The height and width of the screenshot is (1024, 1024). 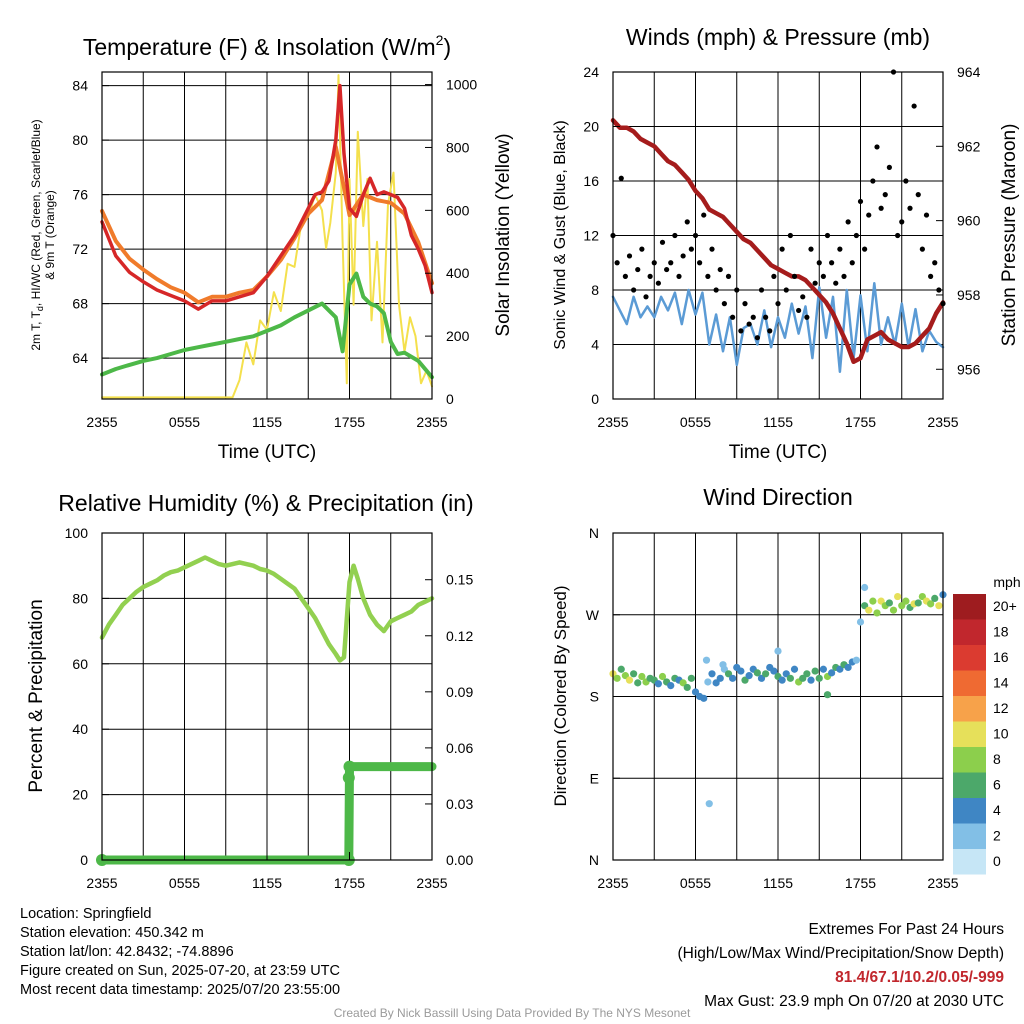 I want to click on humidity-series, so click(x=266, y=710).